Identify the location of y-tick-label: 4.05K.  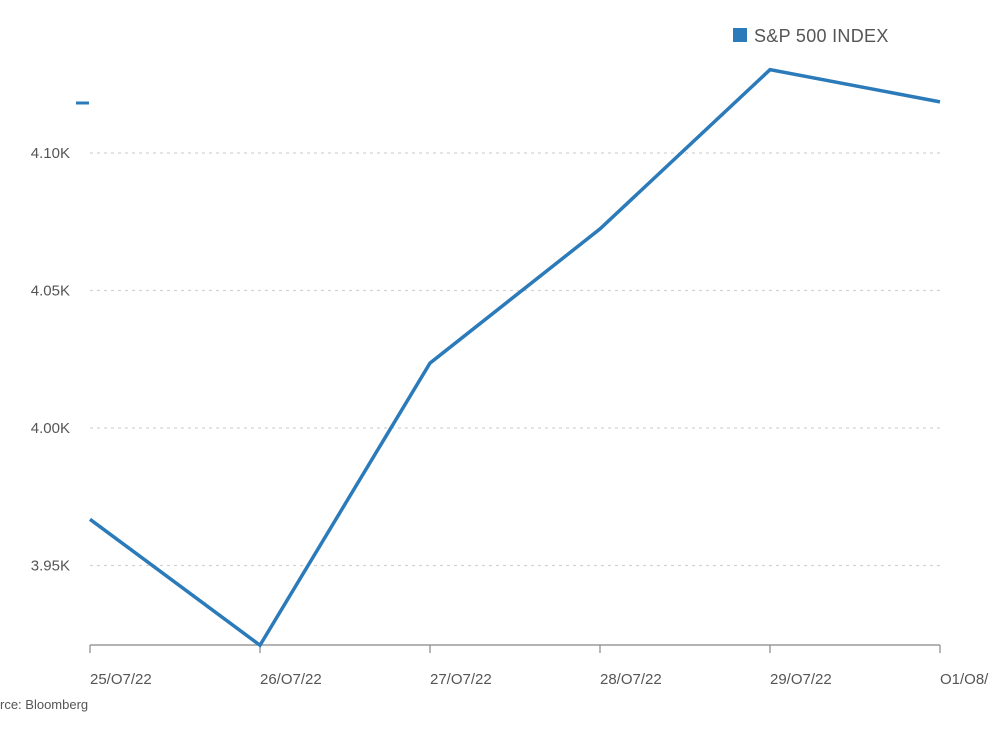
(50, 291).